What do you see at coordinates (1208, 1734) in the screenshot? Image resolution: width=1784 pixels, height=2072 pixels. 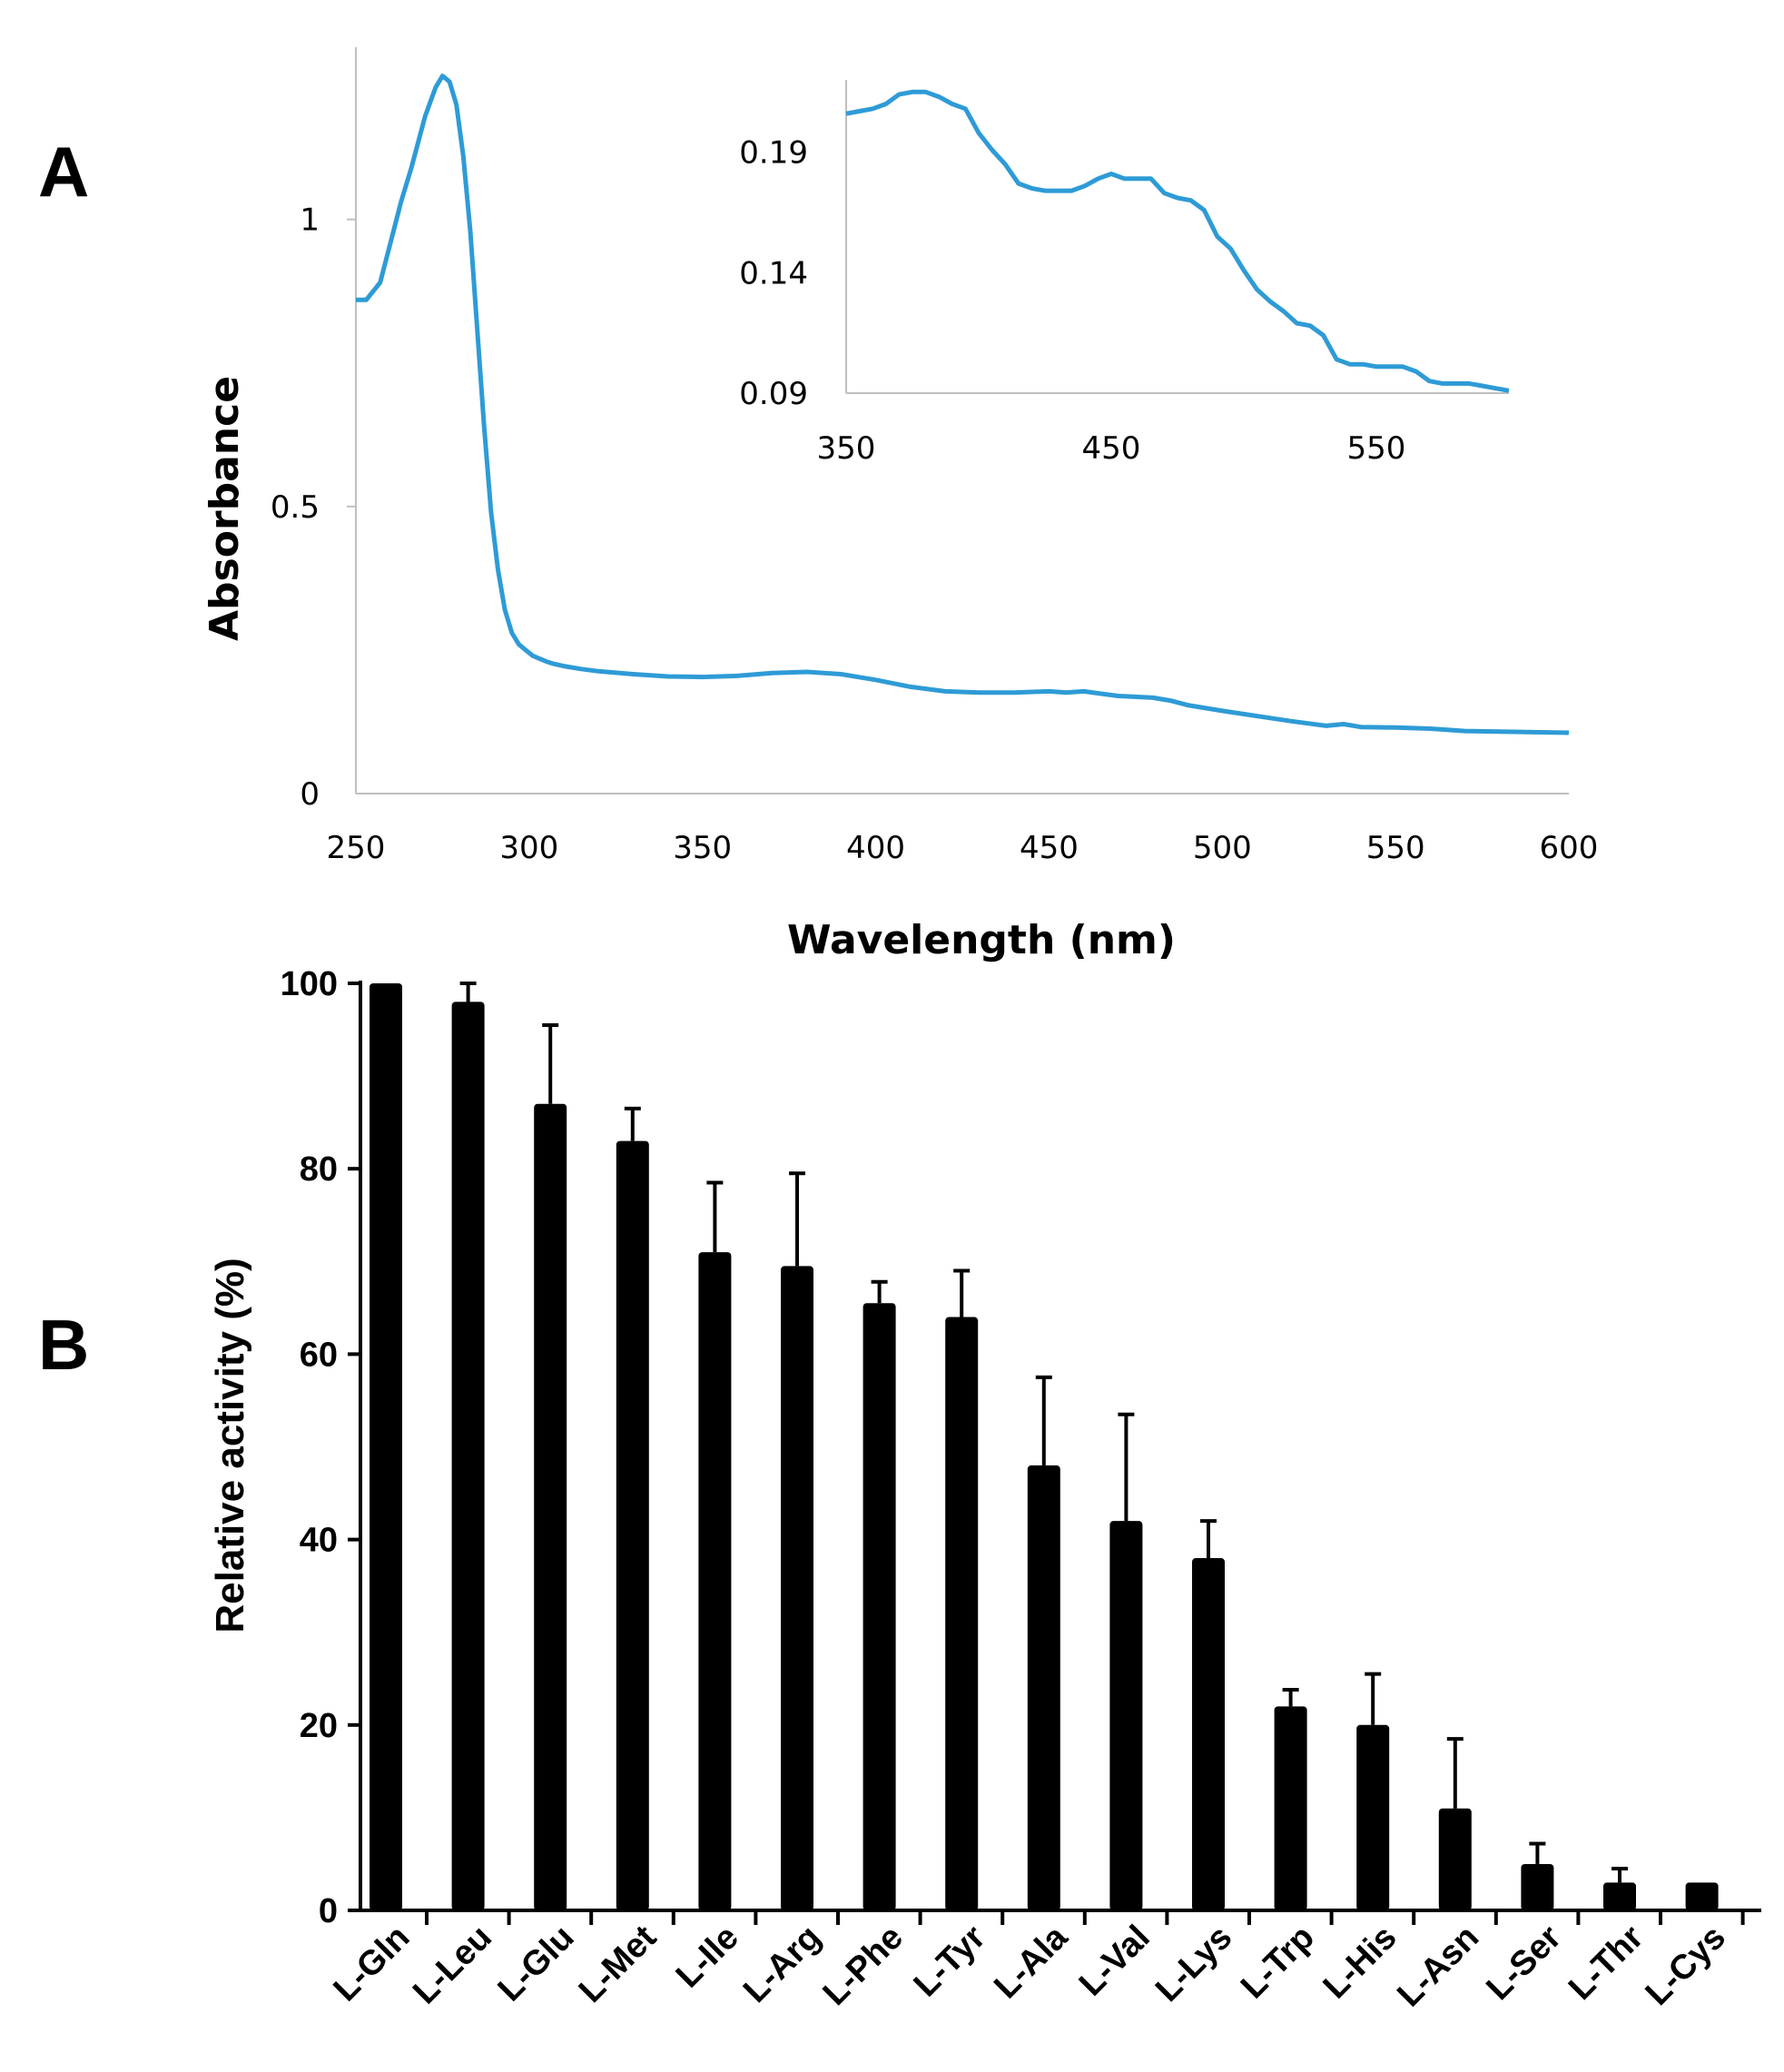 I see `bar-L-Lys` at bounding box center [1208, 1734].